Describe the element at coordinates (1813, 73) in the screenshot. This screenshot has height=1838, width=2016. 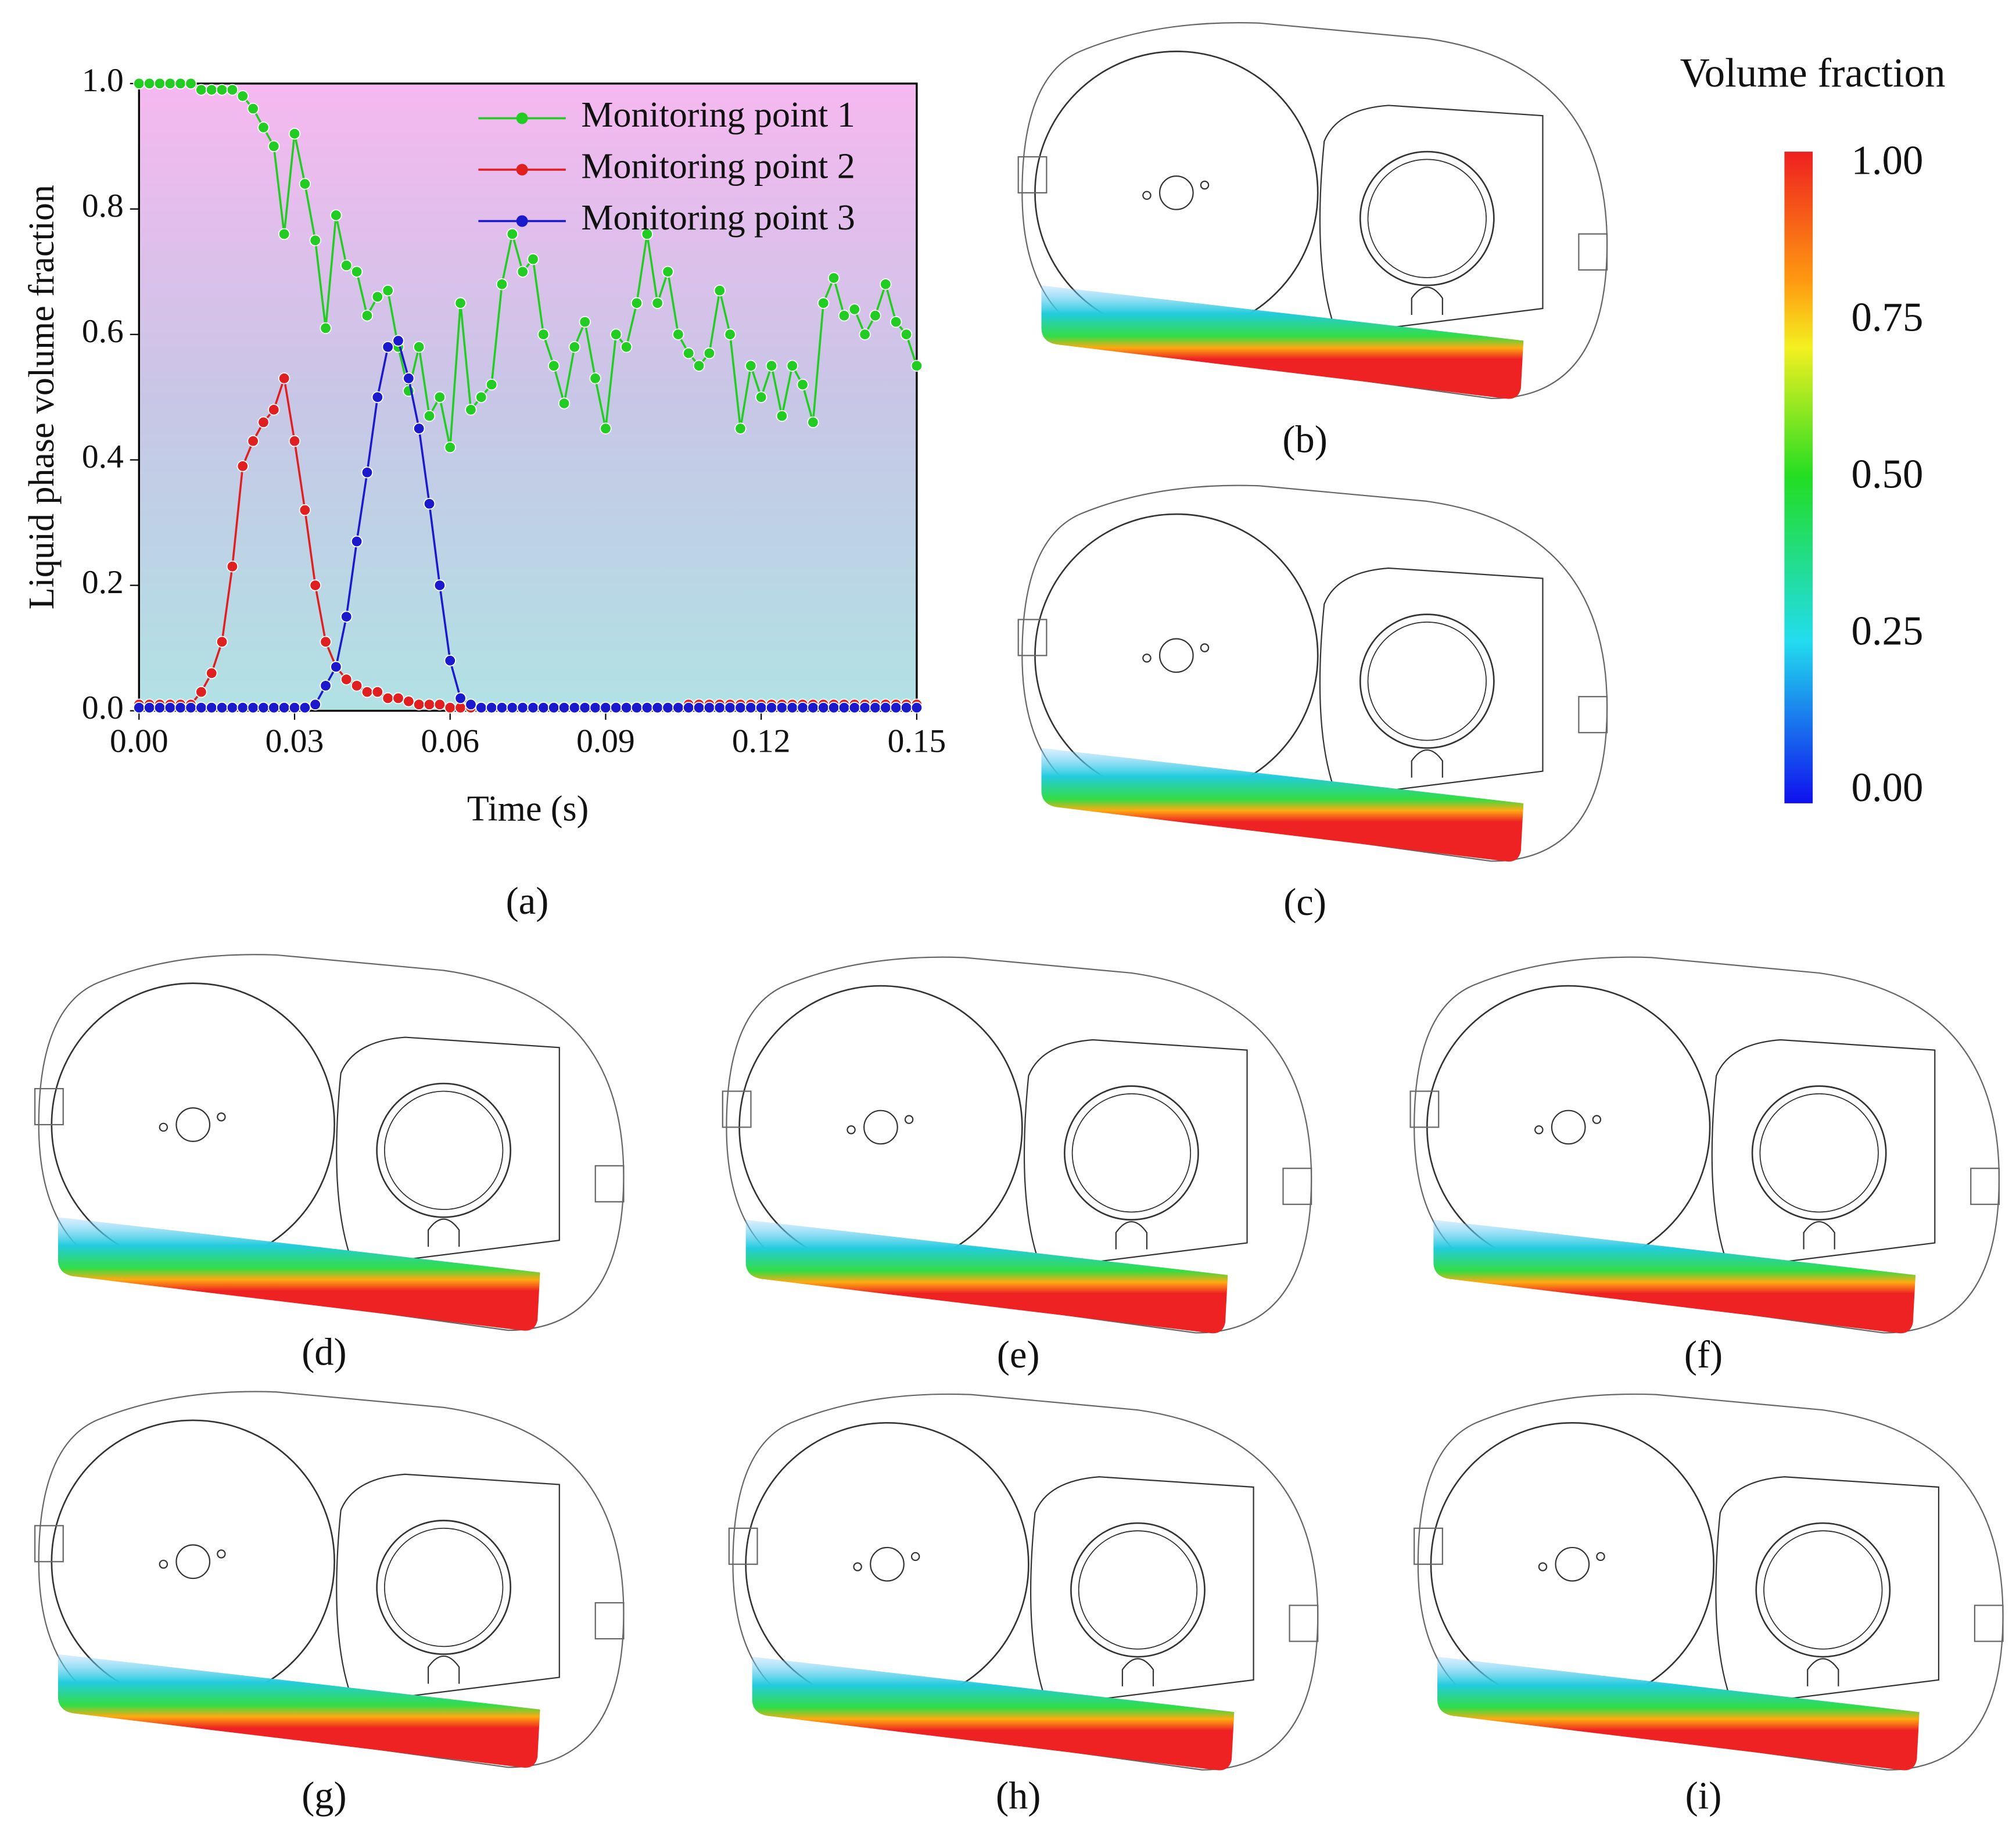
I see `colorbar-title: Volume fraction` at that location.